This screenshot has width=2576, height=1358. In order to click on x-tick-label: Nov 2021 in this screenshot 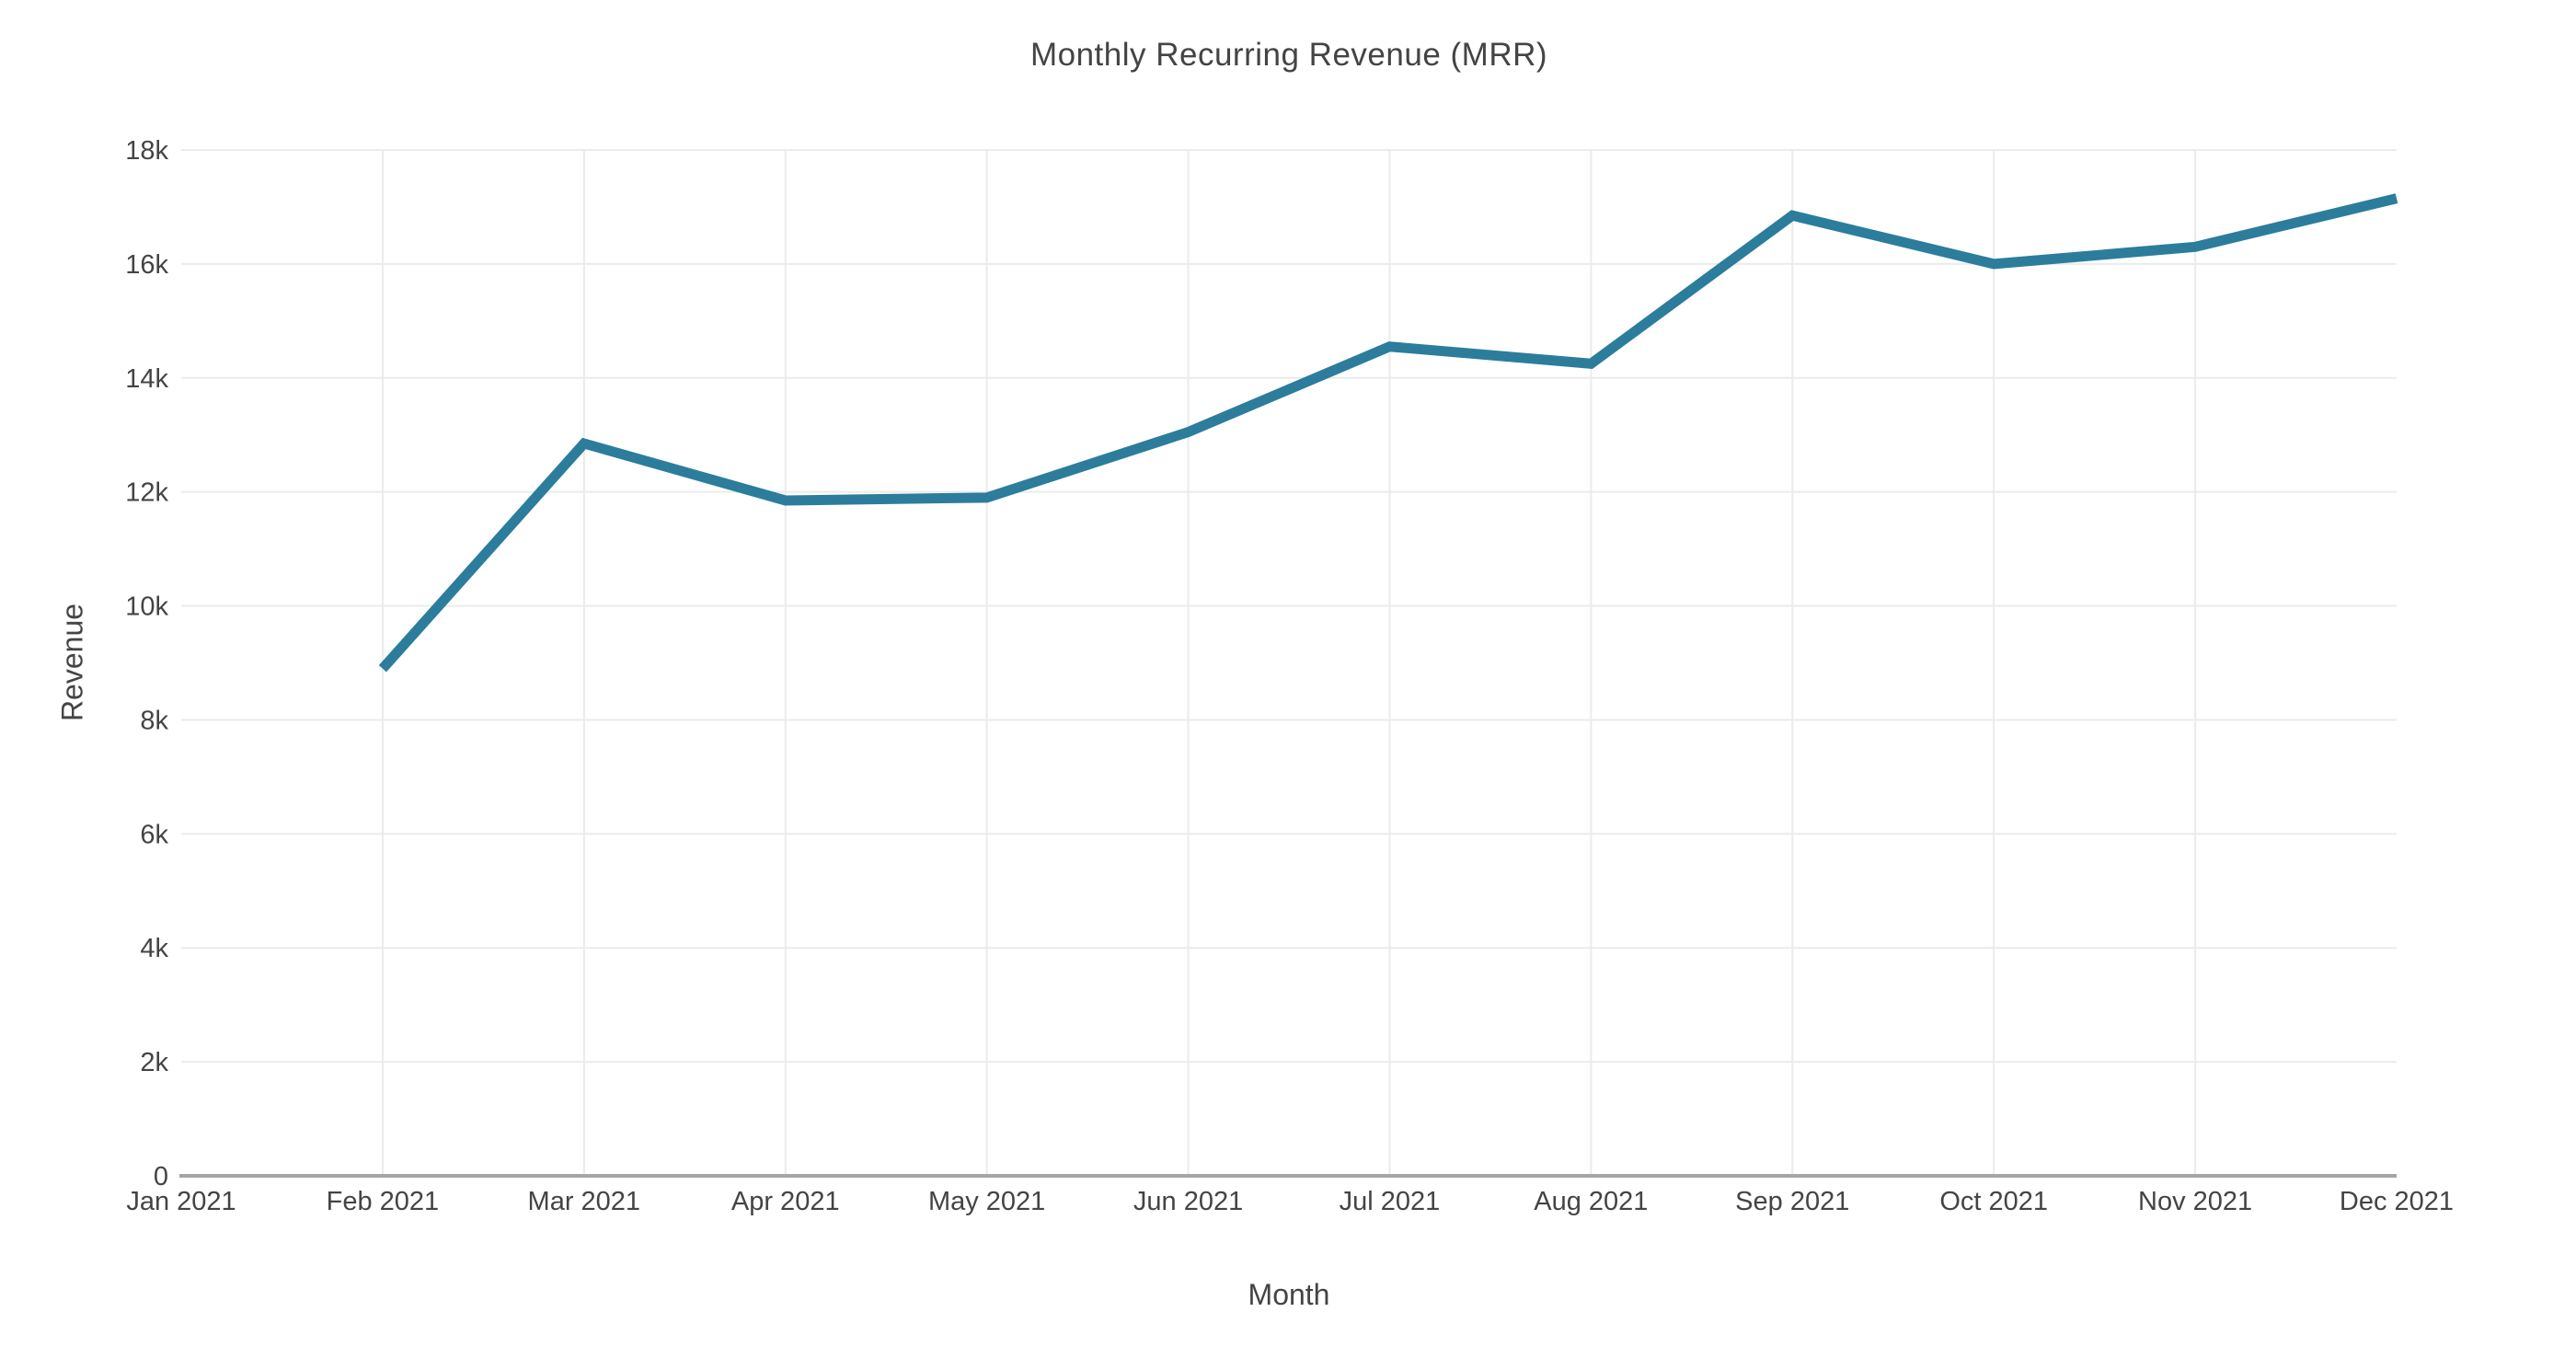, I will do `click(2195, 1201)`.